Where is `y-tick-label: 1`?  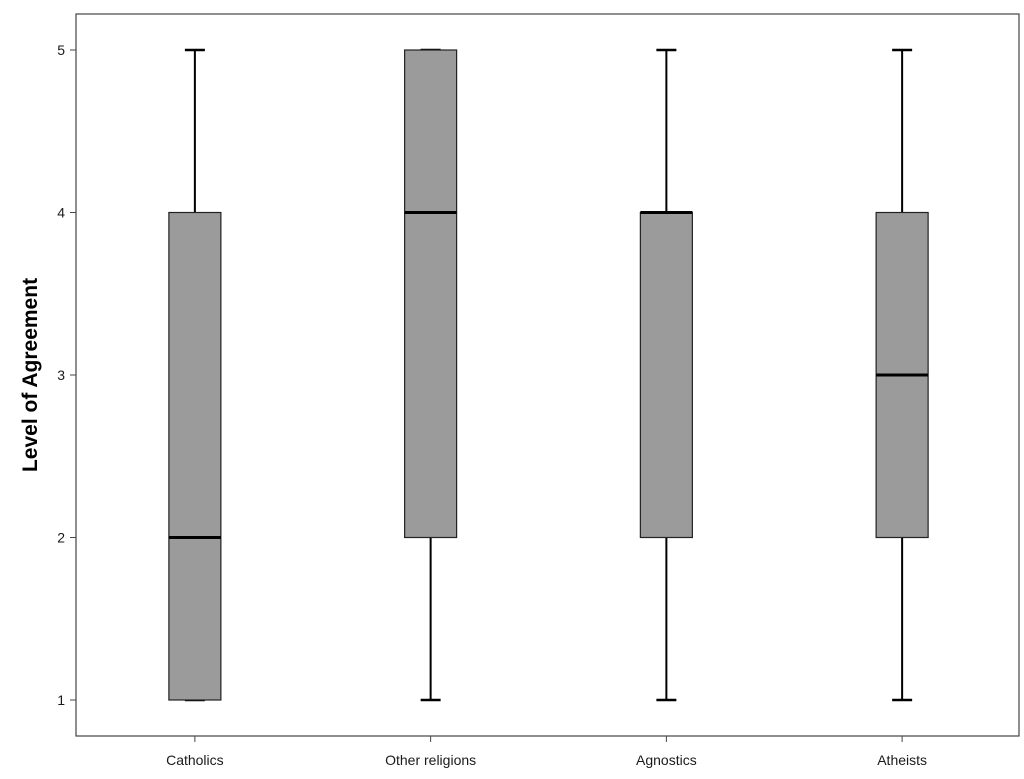 y-tick-label: 1 is located at coordinates (61, 700).